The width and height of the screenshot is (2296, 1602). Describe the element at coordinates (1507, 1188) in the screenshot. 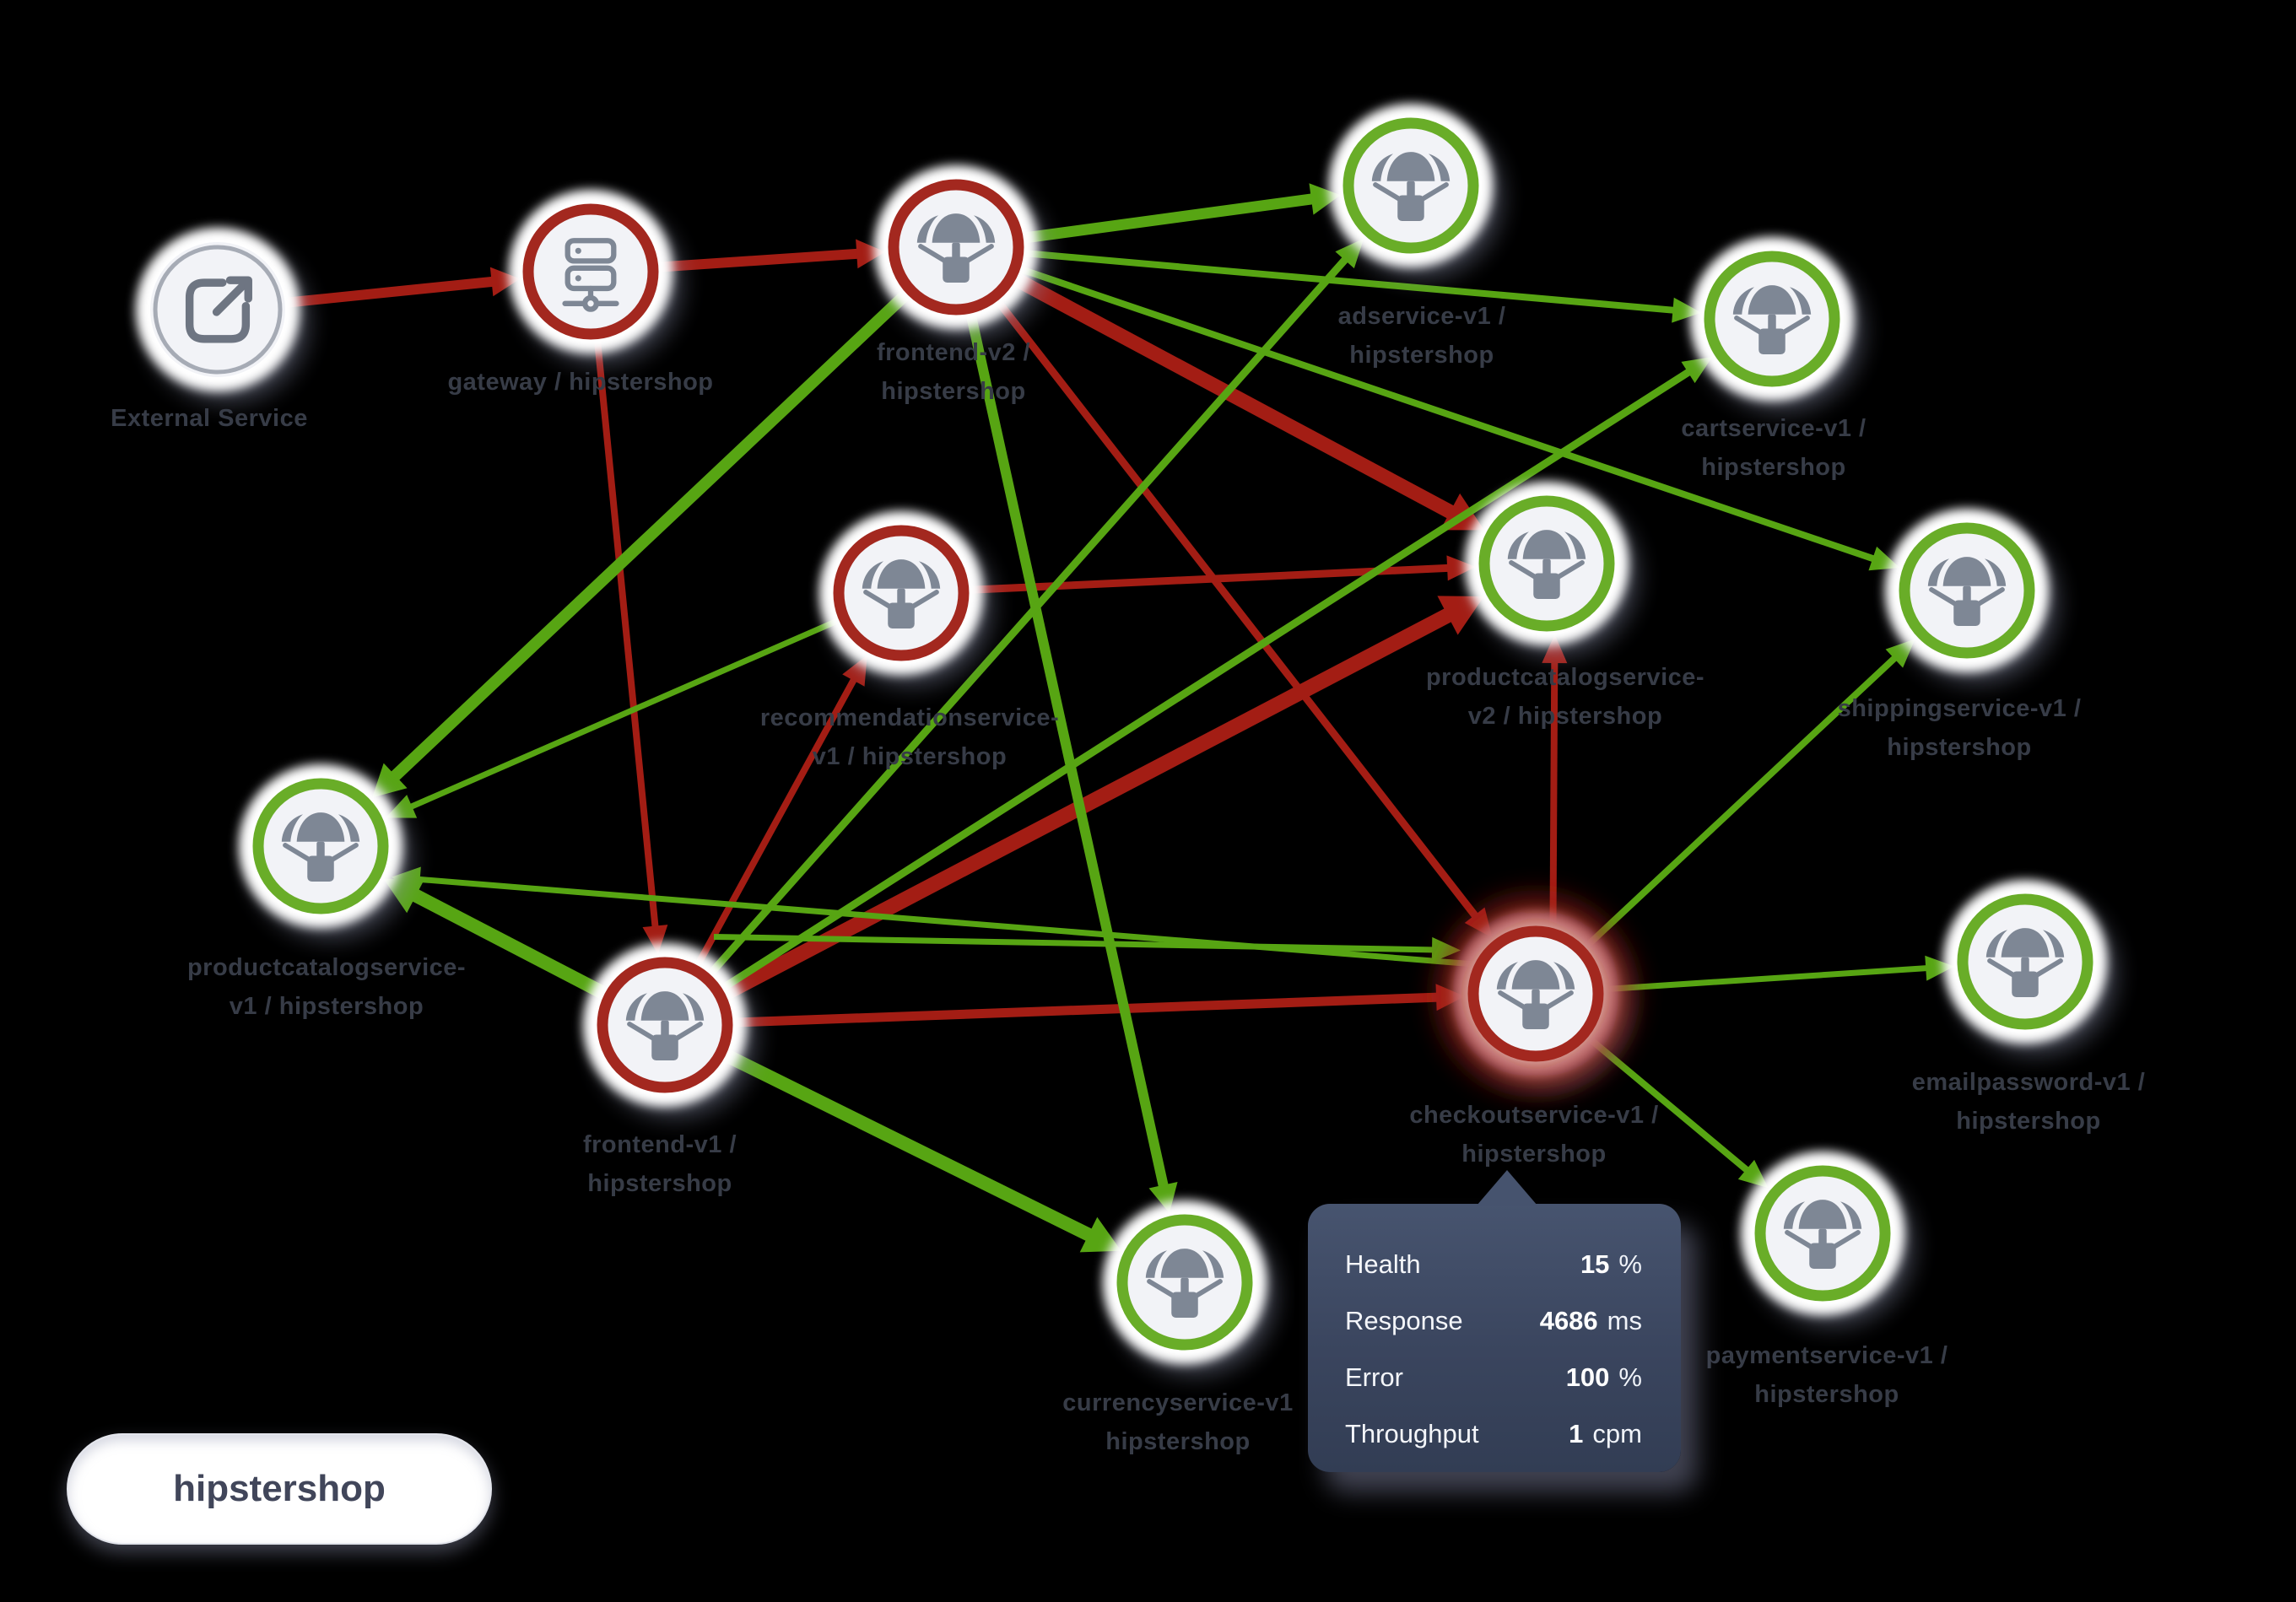

I see `tooltip-pointer-icon` at that location.